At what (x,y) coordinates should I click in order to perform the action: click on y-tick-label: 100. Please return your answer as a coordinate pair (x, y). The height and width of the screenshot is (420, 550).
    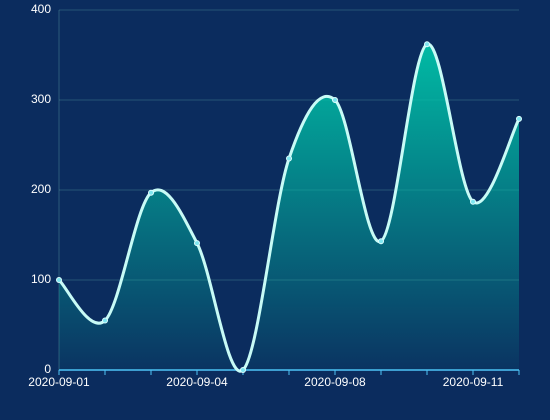
    Looking at the image, I should click on (41, 279).